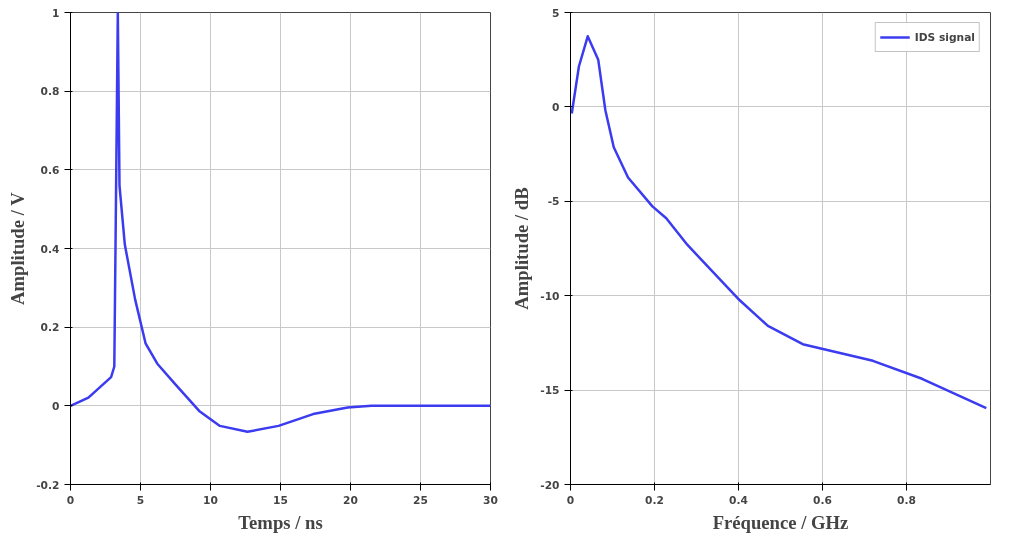 The image size is (1009, 539). I want to click on x-tick-label: 25, so click(420, 500).